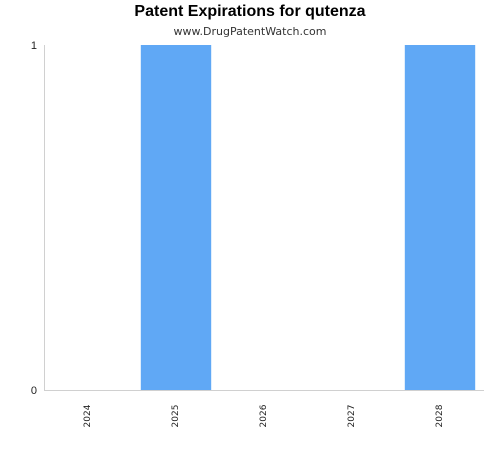  Describe the element at coordinates (34, 46) in the screenshot. I see `y-tick-label: 1` at that location.